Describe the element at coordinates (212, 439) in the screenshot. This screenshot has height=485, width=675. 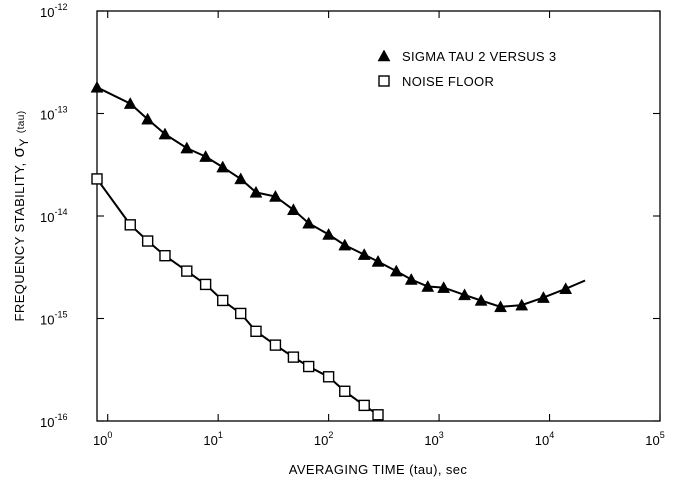
I see `x-tick-label: 10¹` at that location.